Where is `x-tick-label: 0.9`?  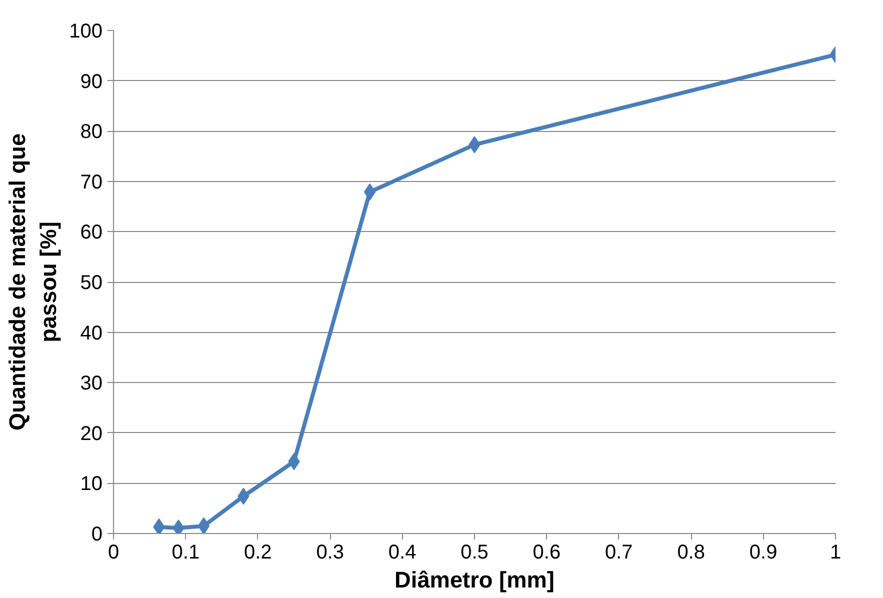
x-tick-label: 0.9 is located at coordinates (763, 553).